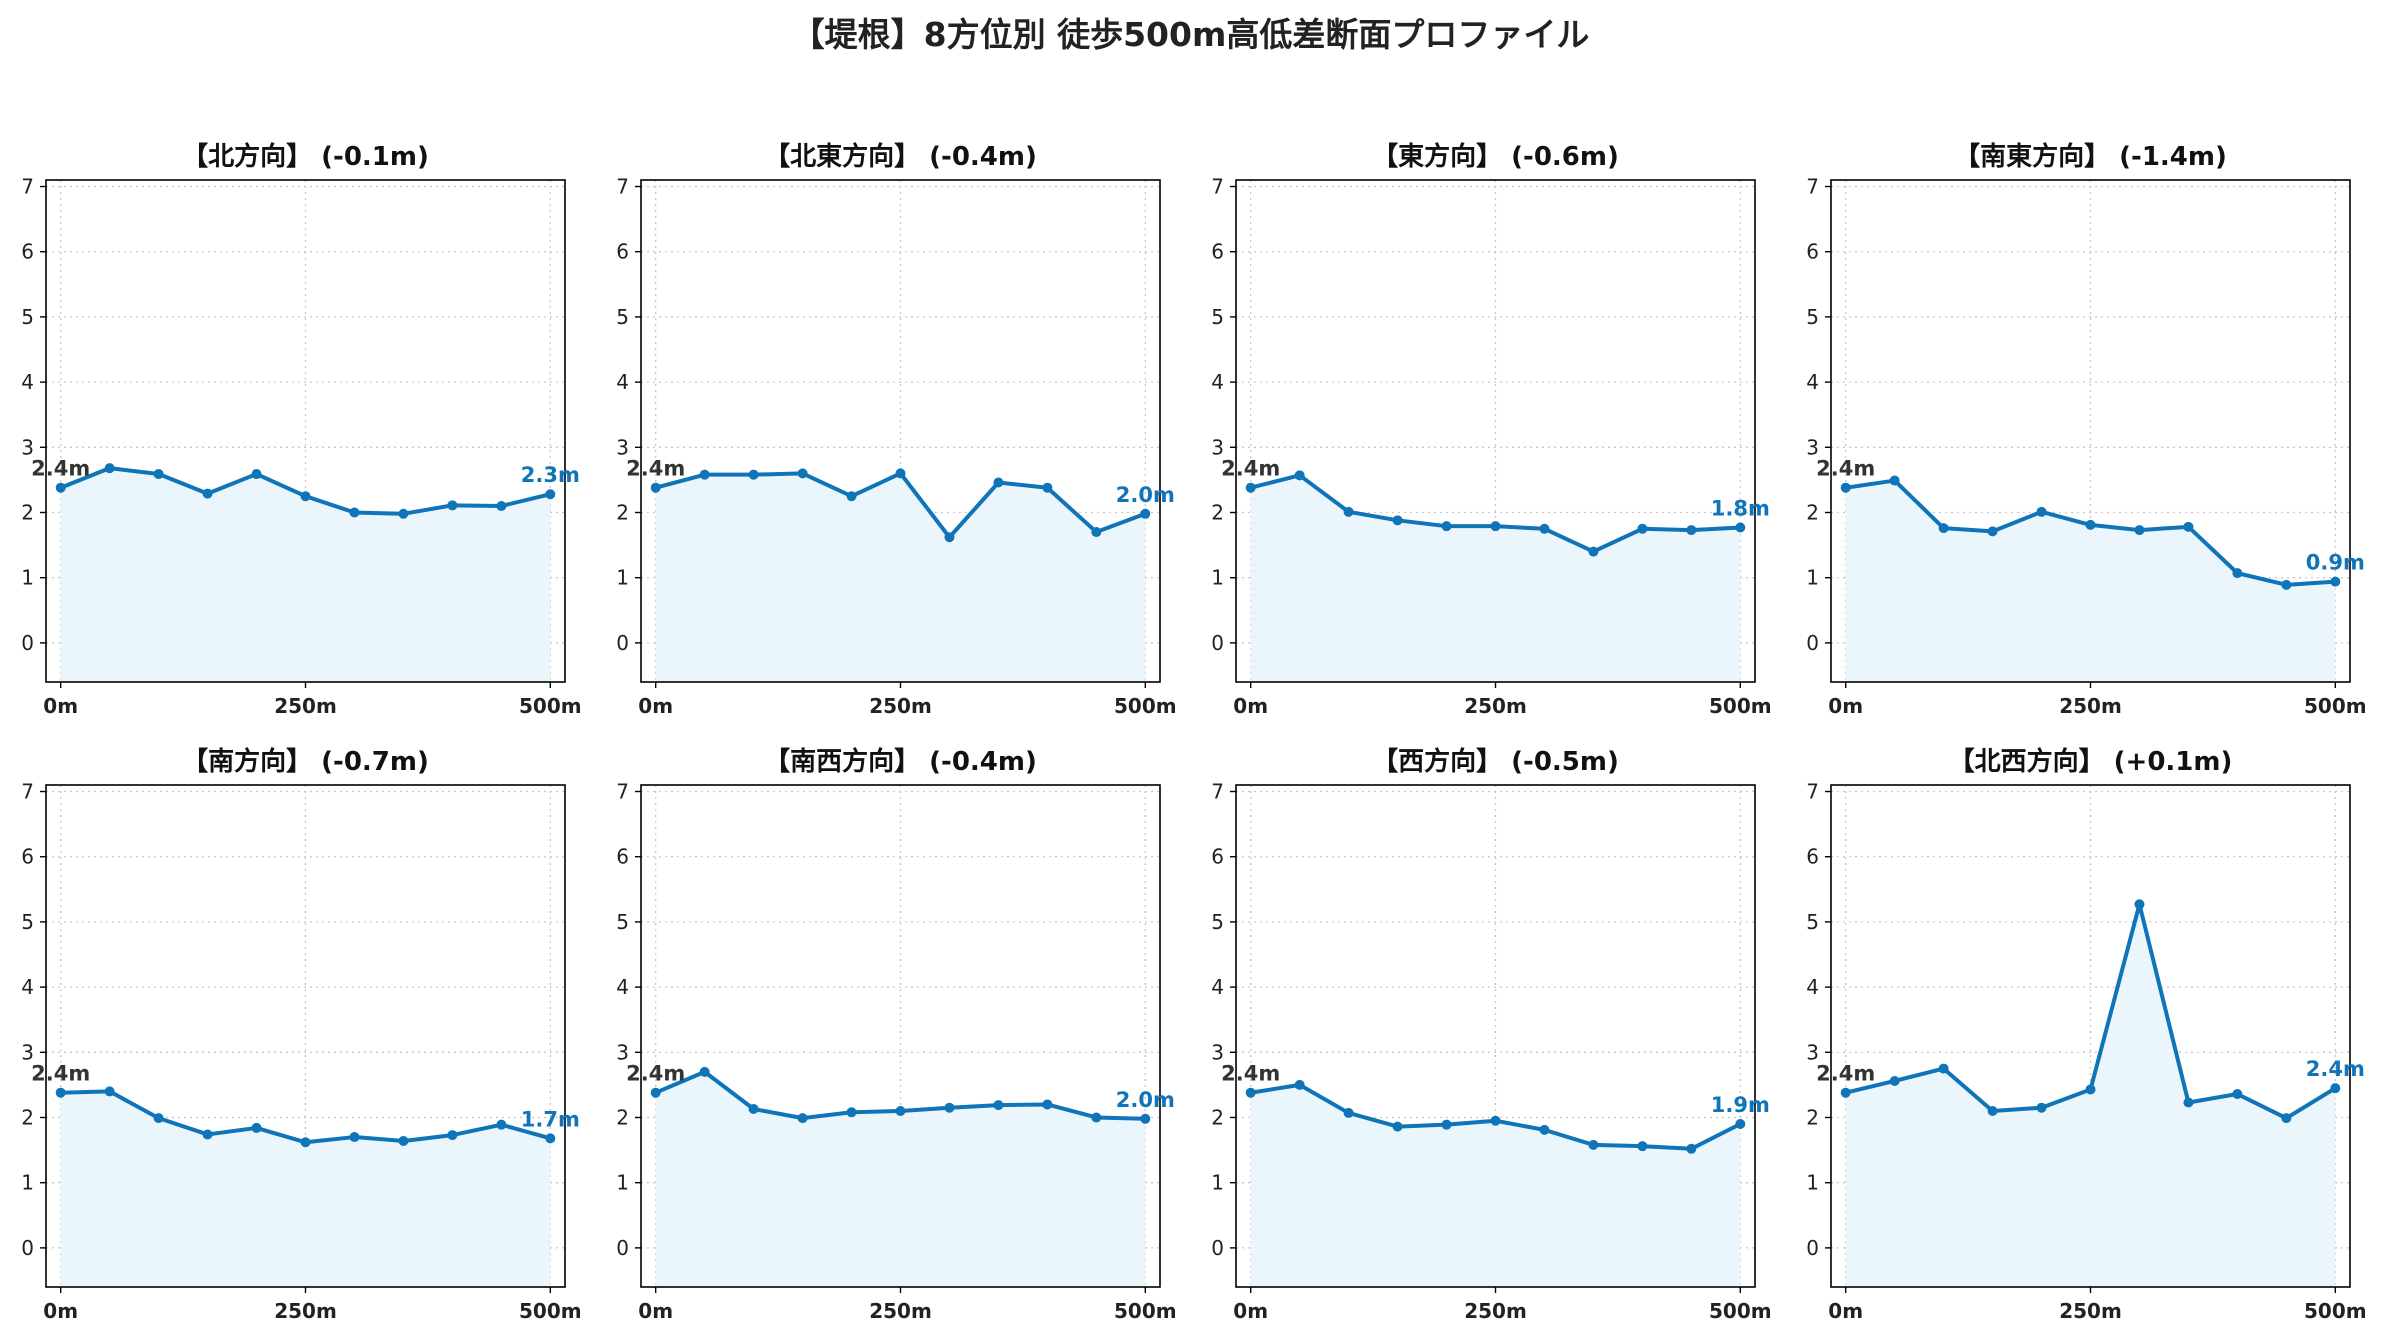  I want to click on chart-title: 【南西方向】 (-0.4m), so click(900, 761).